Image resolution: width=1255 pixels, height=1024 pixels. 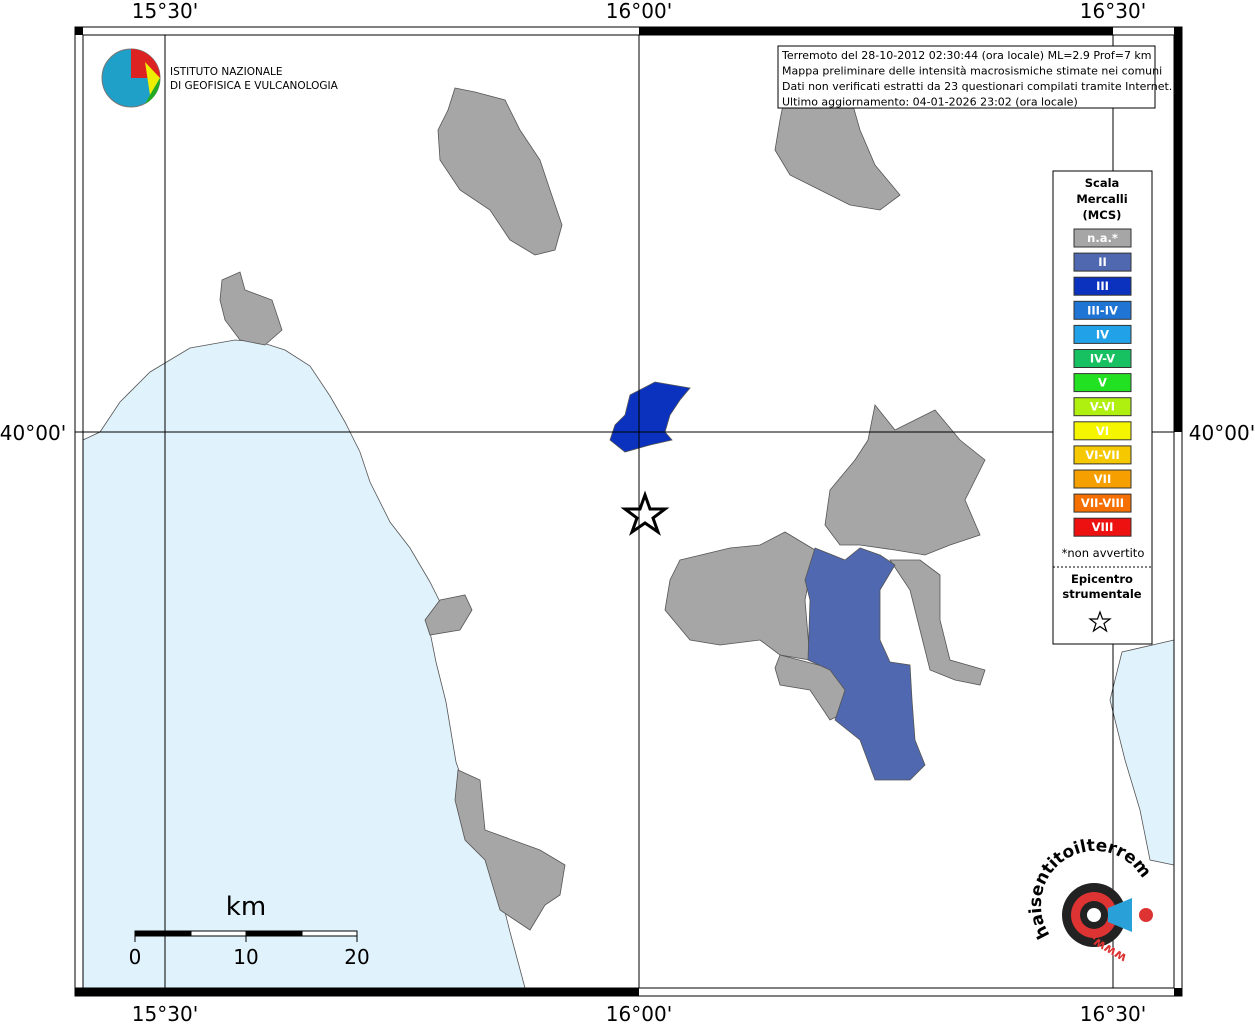 I want to click on legend-title: Scala, so click(x=1102, y=183).